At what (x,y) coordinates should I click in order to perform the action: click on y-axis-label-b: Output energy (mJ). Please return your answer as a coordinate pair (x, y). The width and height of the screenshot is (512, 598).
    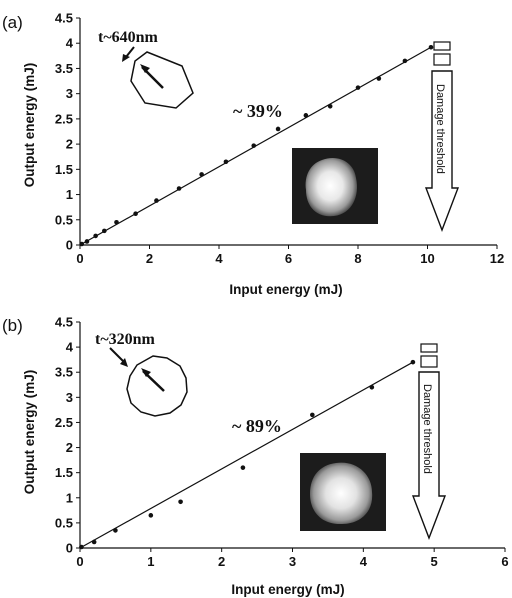
    Looking at the image, I should click on (29, 432).